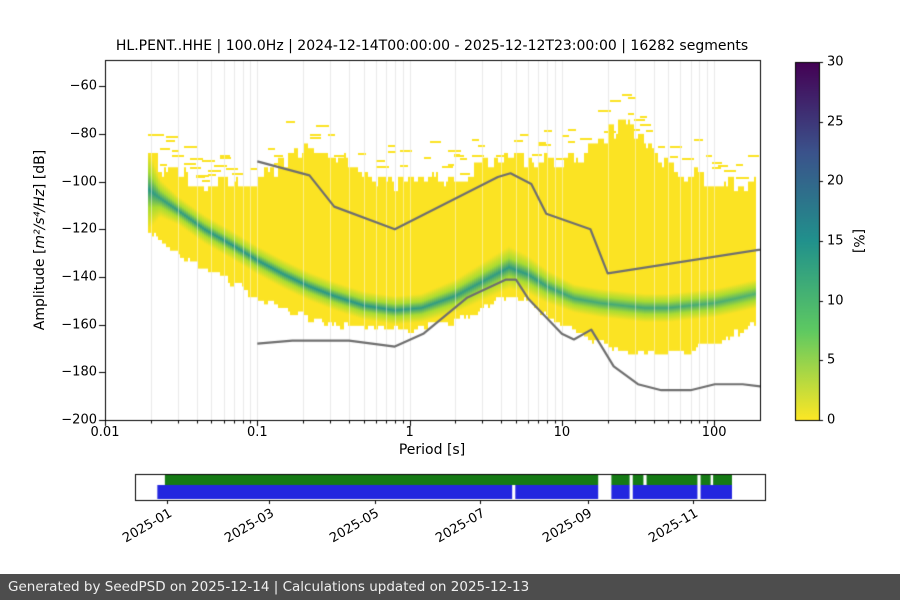  Describe the element at coordinates (83, 134) in the screenshot. I see `y-tick-label: −80` at that location.